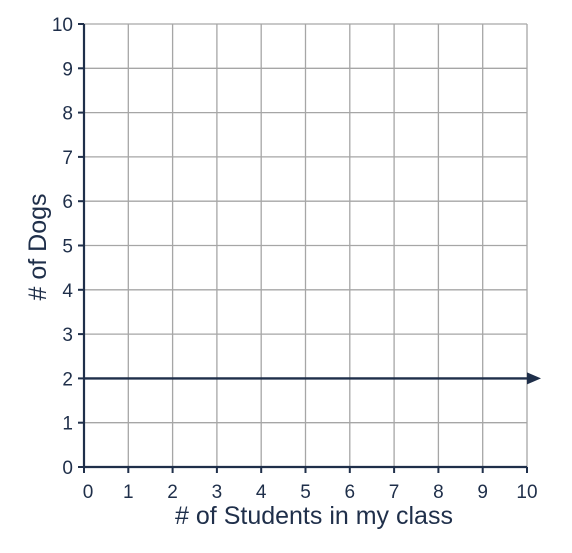 The height and width of the screenshot is (553, 572). What do you see at coordinates (67, 379) in the screenshot?
I see `y-tick-label-2: 2` at bounding box center [67, 379].